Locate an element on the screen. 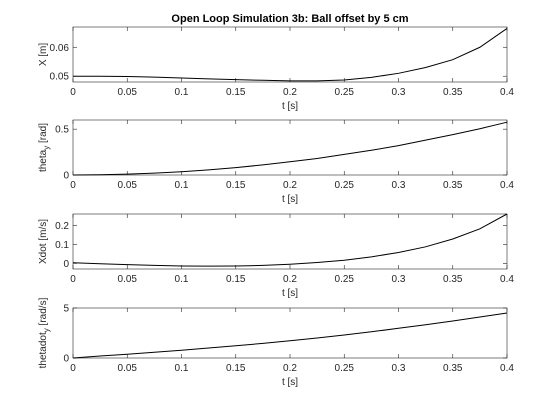 Image resolution: width=560 pixels, height=420 pixels. y-axis-label: thetay [rad] is located at coordinates (44, 147).